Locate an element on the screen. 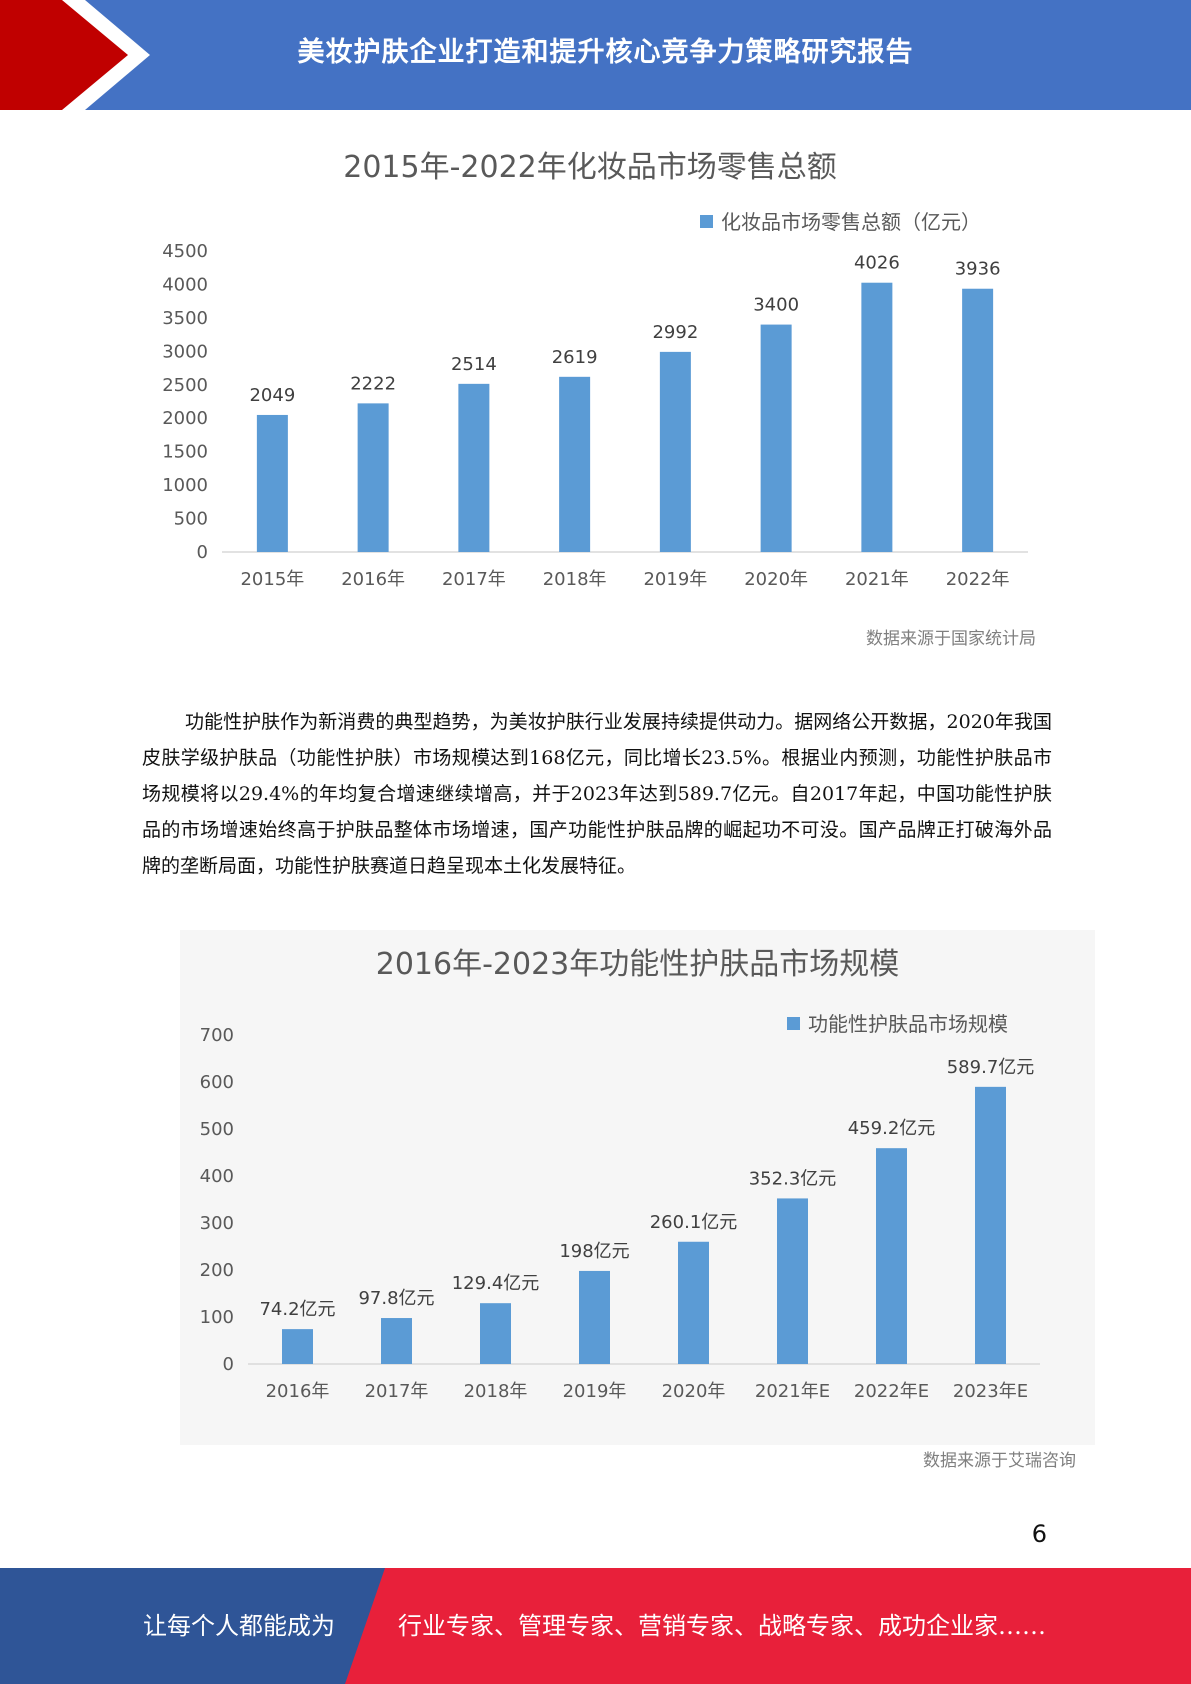 Image resolution: width=1191 pixels, height=1684 pixels. data-label: 260.1亿元 is located at coordinates (694, 1222).